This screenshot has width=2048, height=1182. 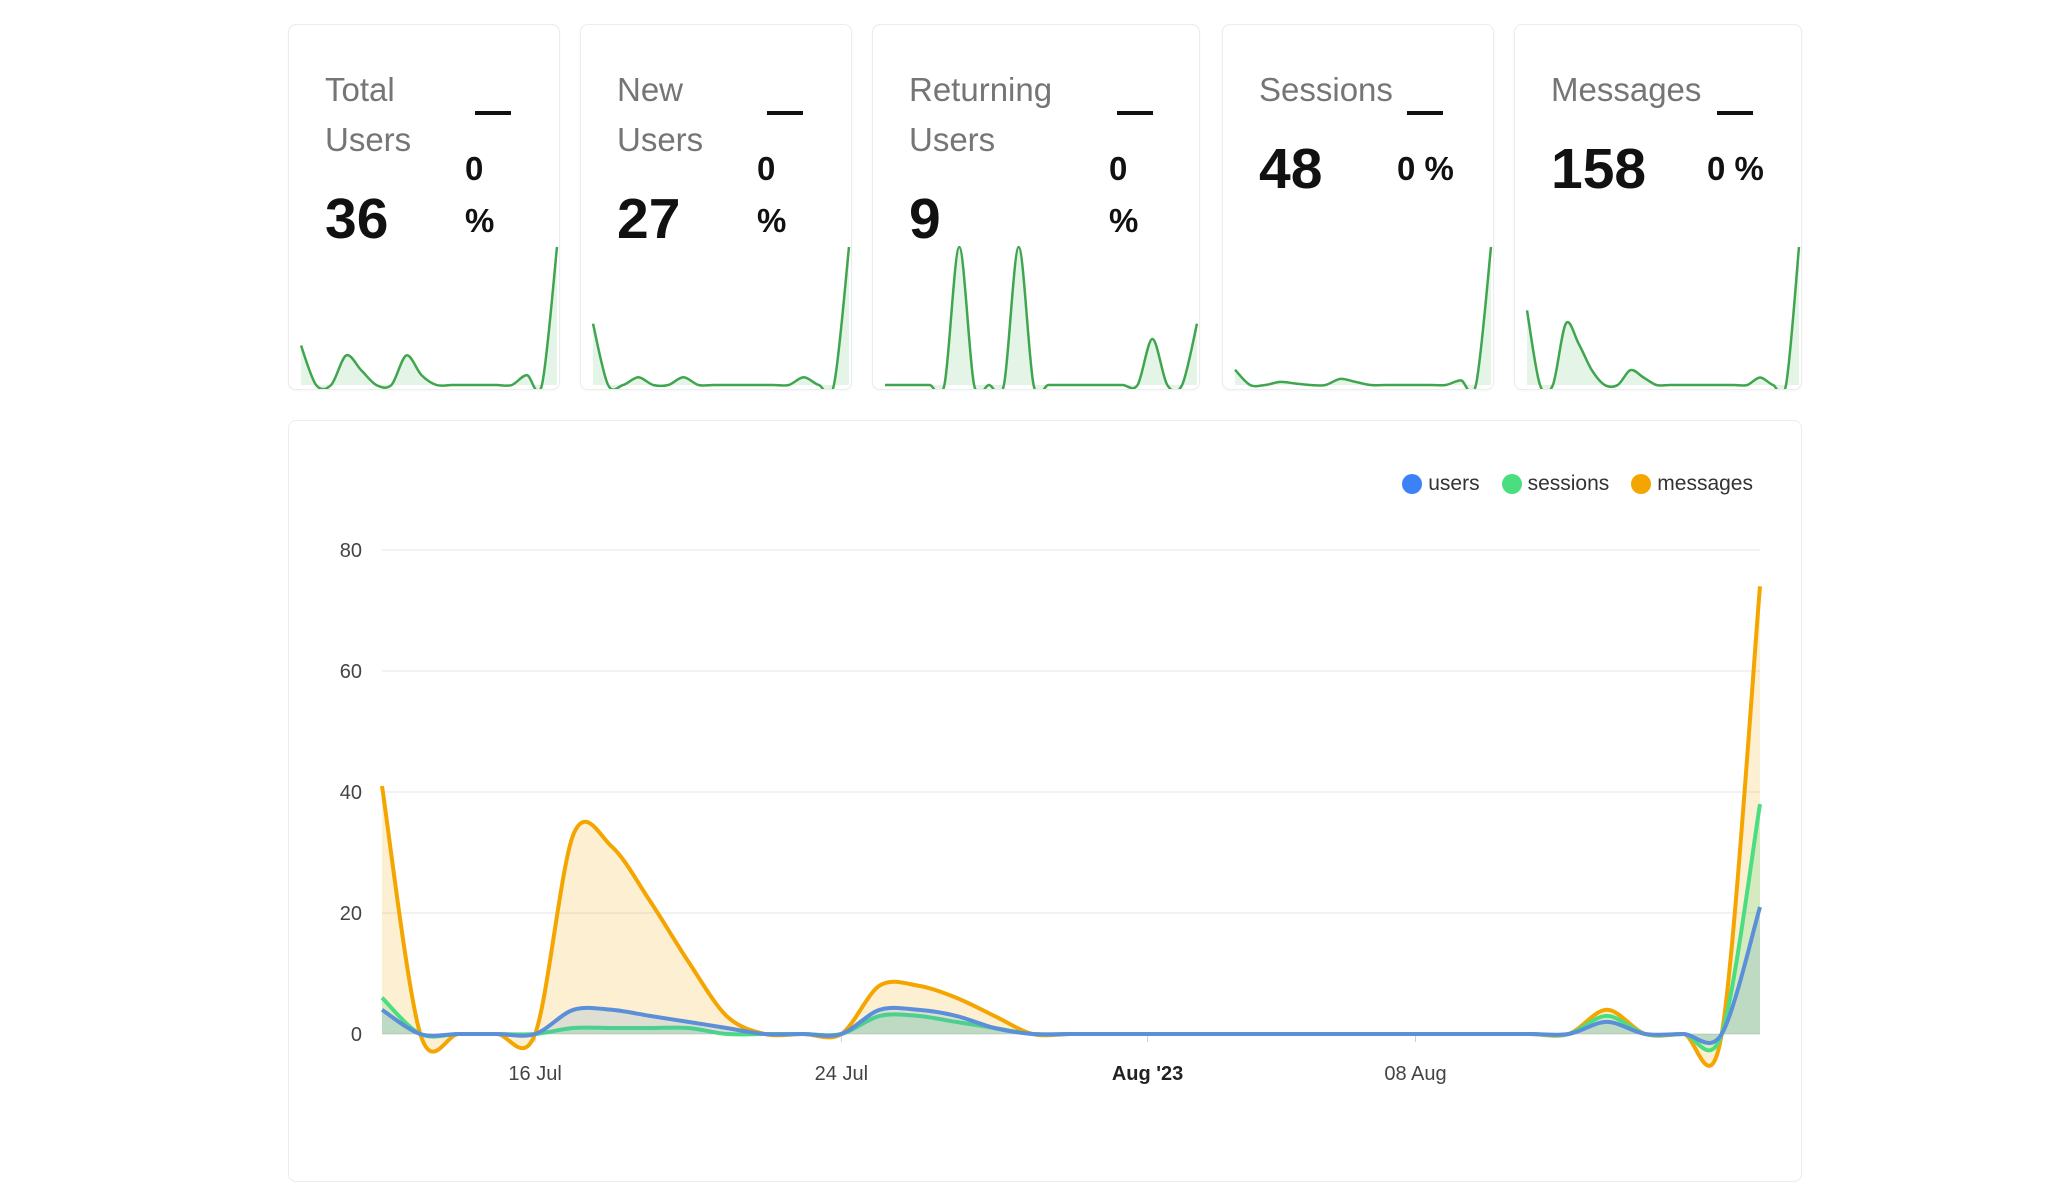 What do you see at coordinates (1705, 483) in the screenshot?
I see `legend-label: messages` at bounding box center [1705, 483].